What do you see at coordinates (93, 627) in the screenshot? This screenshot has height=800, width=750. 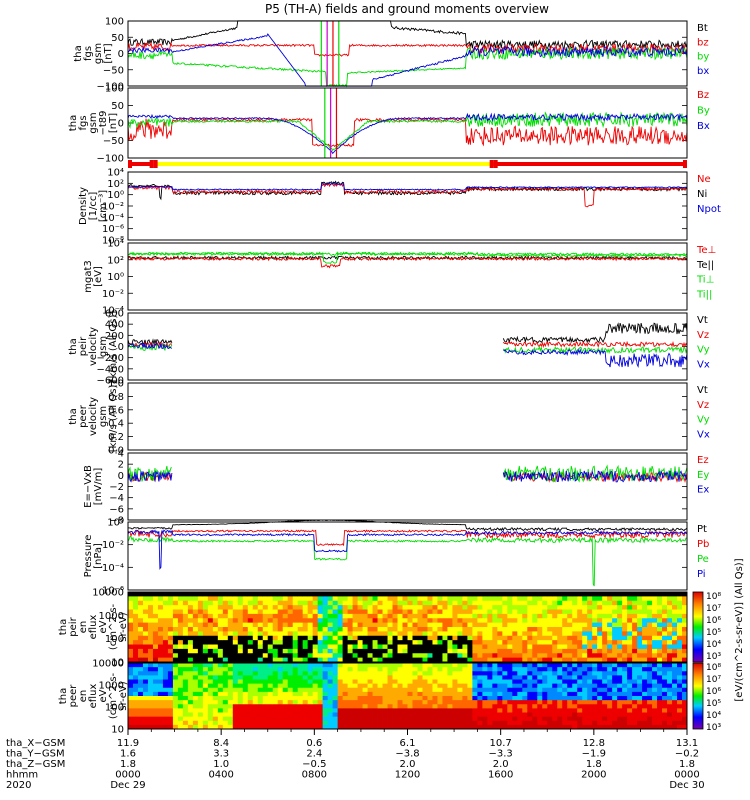 I see `ylabel-line: eflux` at bounding box center [93, 627].